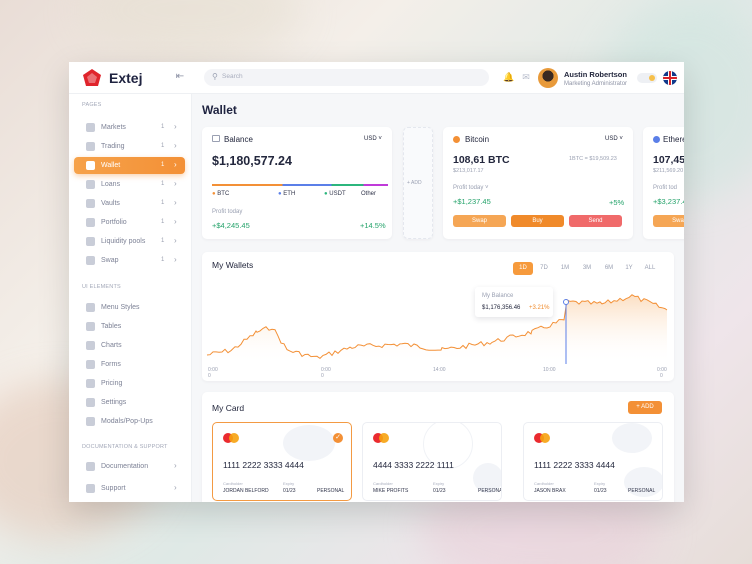  Describe the element at coordinates (90, 241) in the screenshot. I see `liquidity-pools-icon` at that location.